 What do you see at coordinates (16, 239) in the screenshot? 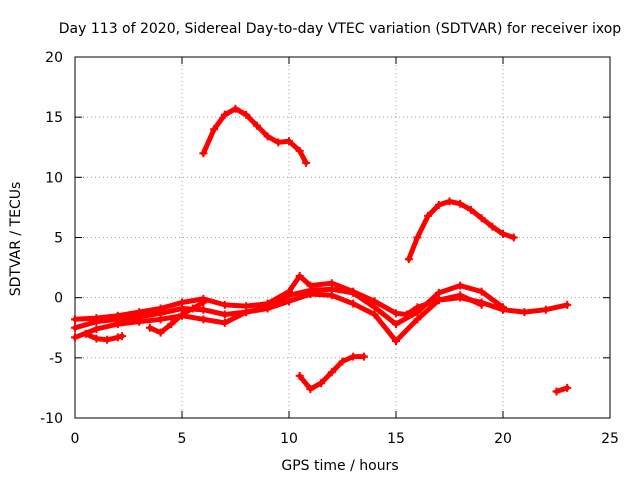
I see `y-axis-label: SDTVAR / TECUs` at bounding box center [16, 239].